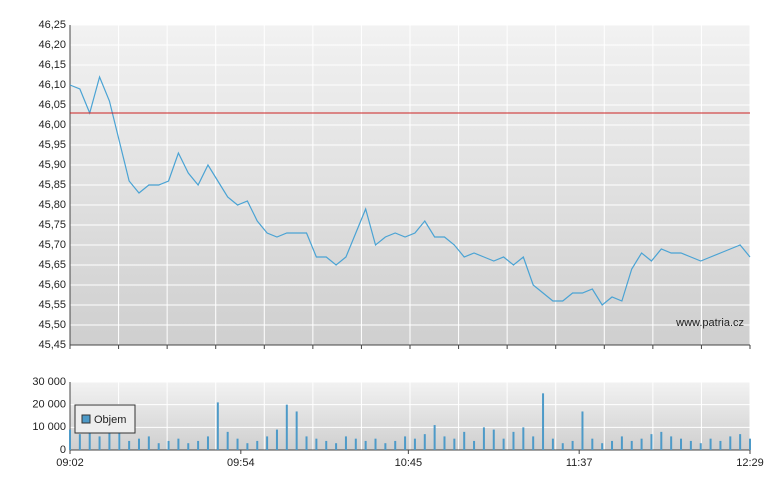 The height and width of the screenshot is (495, 780). Describe the element at coordinates (52, 185) in the screenshot. I see `y-tick-label: 45,85` at that location.